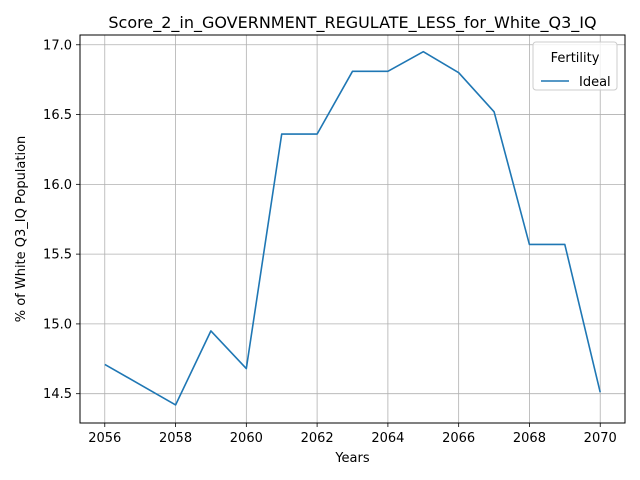  What do you see at coordinates (104, 438) in the screenshot?
I see `x-tick-label: 2056` at bounding box center [104, 438].